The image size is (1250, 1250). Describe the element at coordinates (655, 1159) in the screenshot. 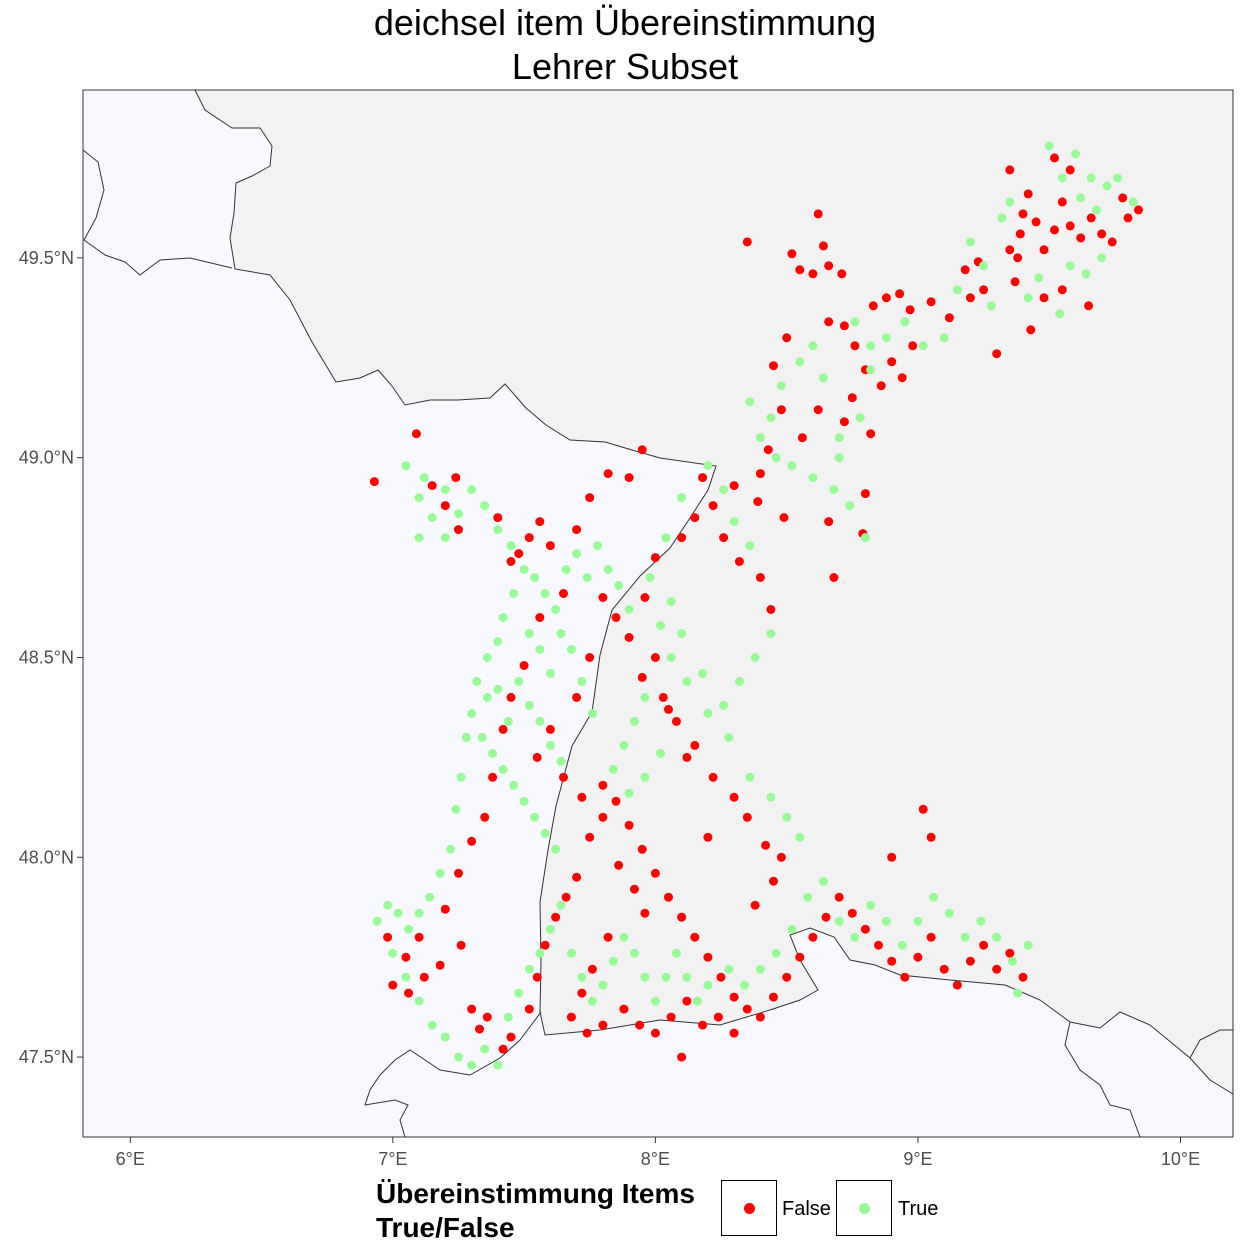

I see `x-tick-label-2: 8°E` at that location.